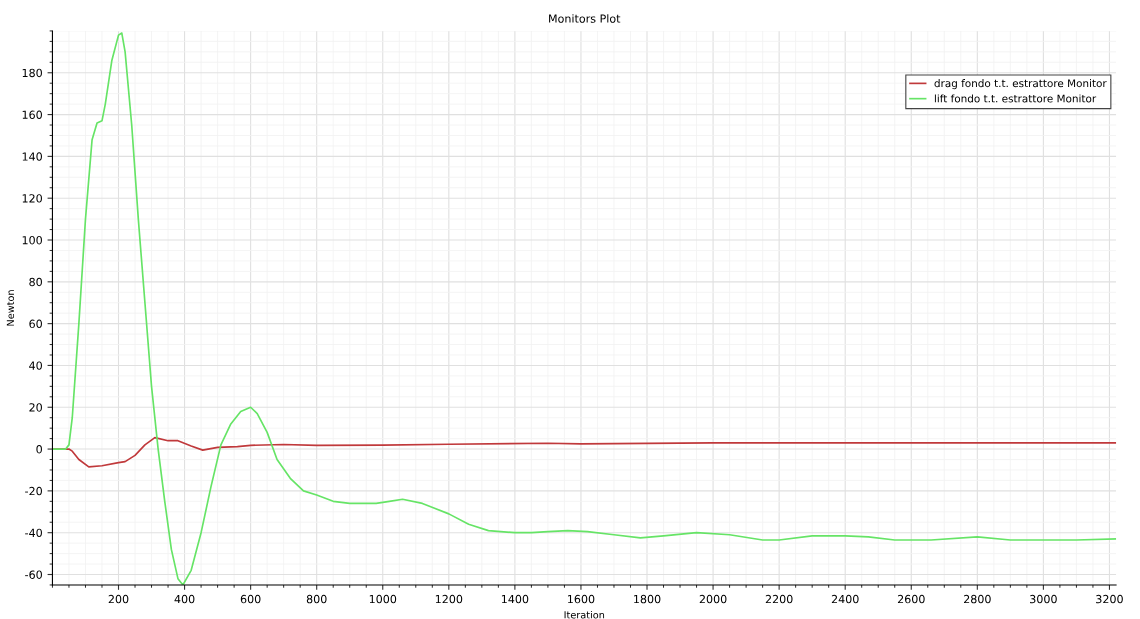 The height and width of the screenshot is (619, 1140). I want to click on x-tick-label: 2600, so click(911, 599).